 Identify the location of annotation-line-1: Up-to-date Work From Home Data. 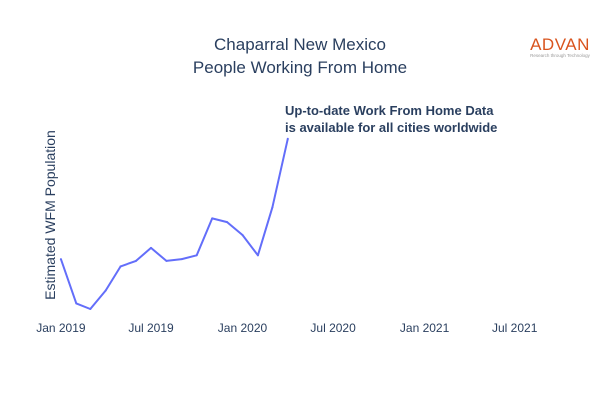
(389, 110).